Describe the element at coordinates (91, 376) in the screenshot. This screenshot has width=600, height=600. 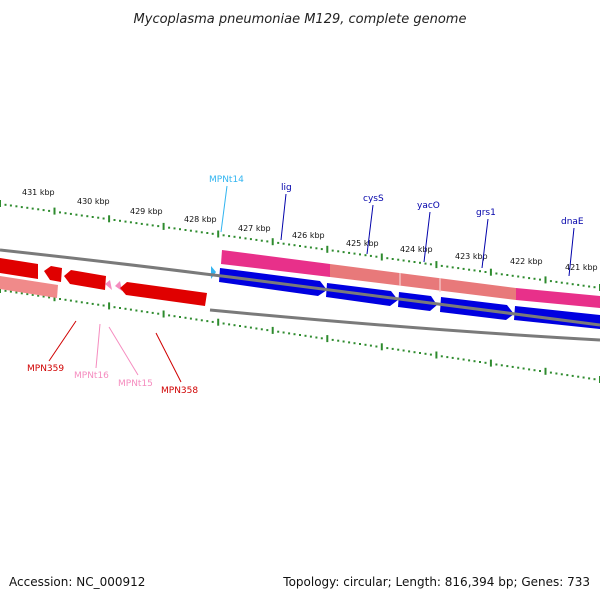
I see `gene-label-MPNt16: MPNt16` at that location.